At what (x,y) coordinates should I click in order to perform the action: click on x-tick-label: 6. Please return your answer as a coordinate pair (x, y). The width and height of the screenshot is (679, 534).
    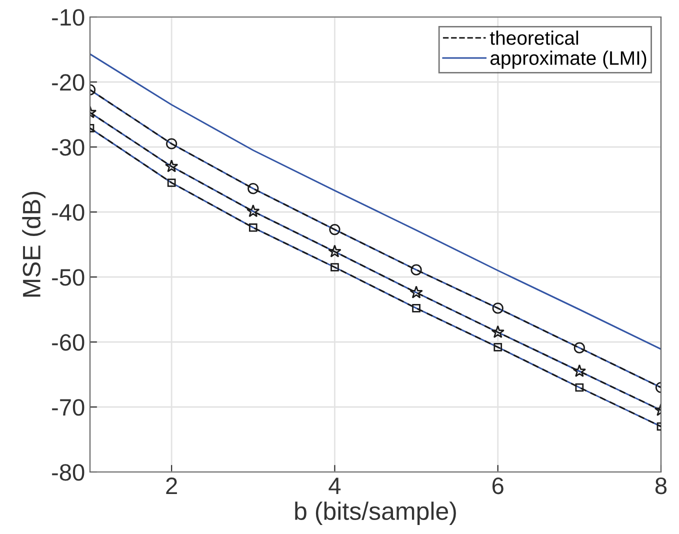
    Looking at the image, I should click on (498, 485).